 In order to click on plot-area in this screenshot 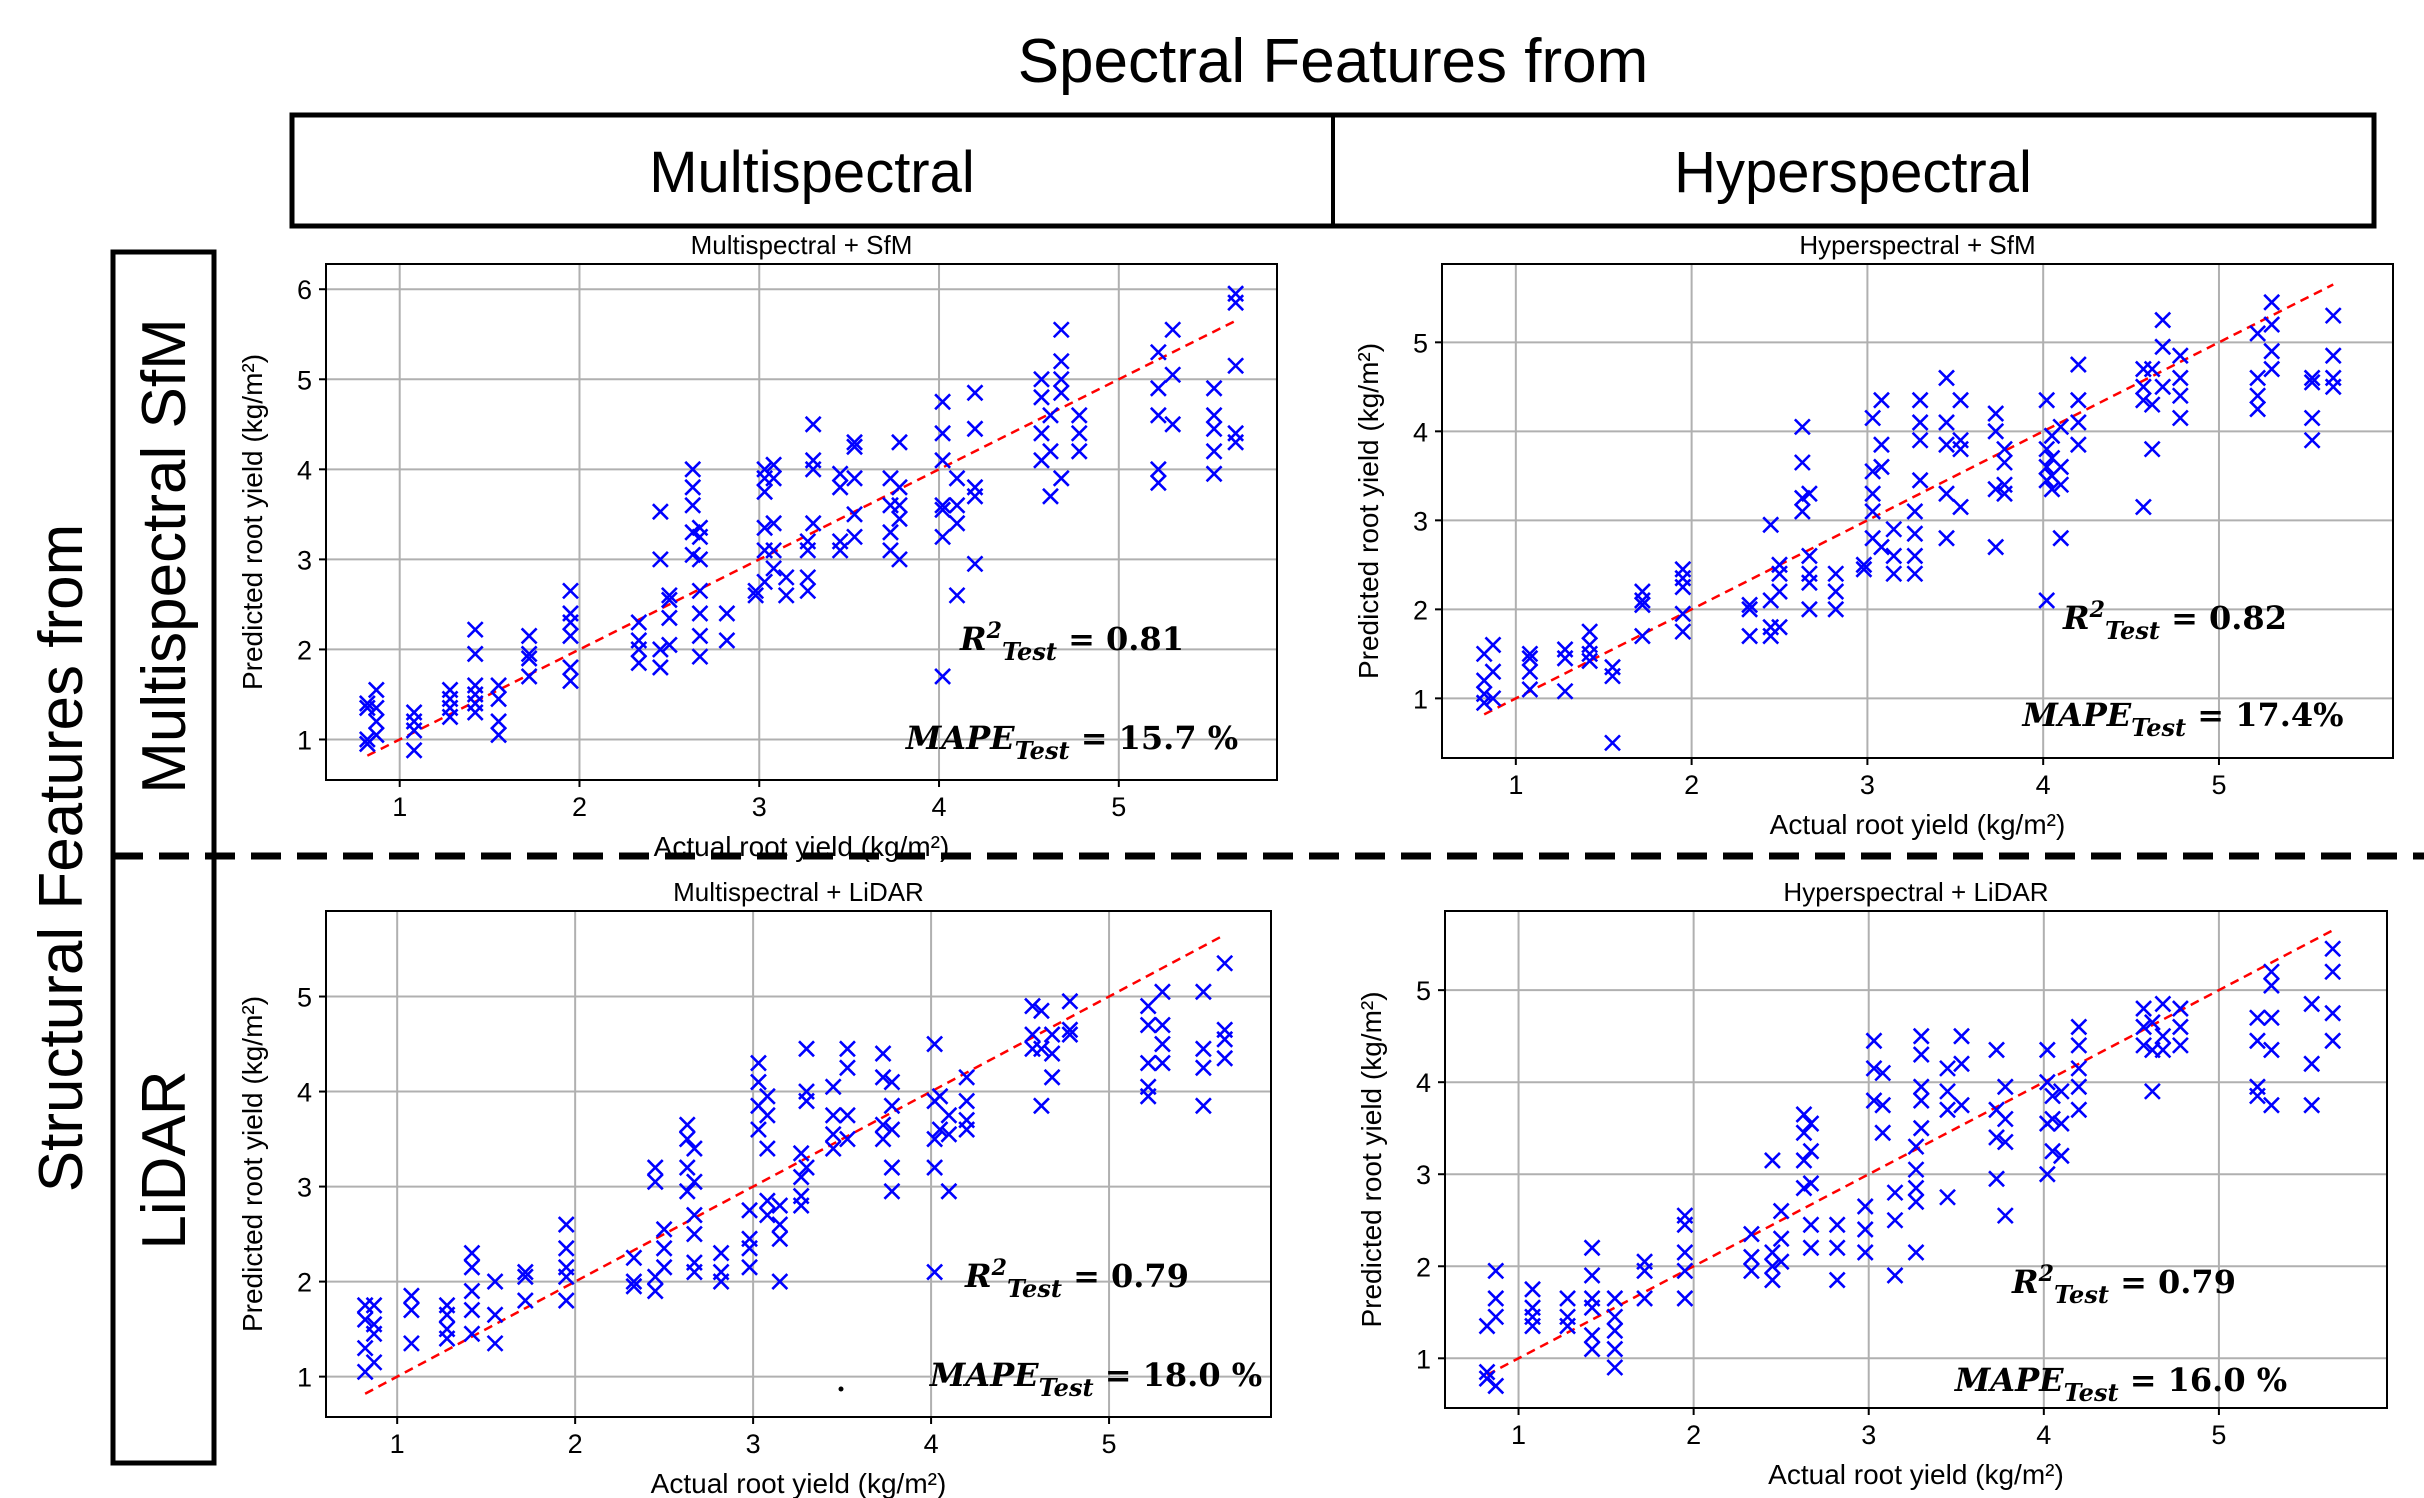, I will do `click(1916, 1159)`.